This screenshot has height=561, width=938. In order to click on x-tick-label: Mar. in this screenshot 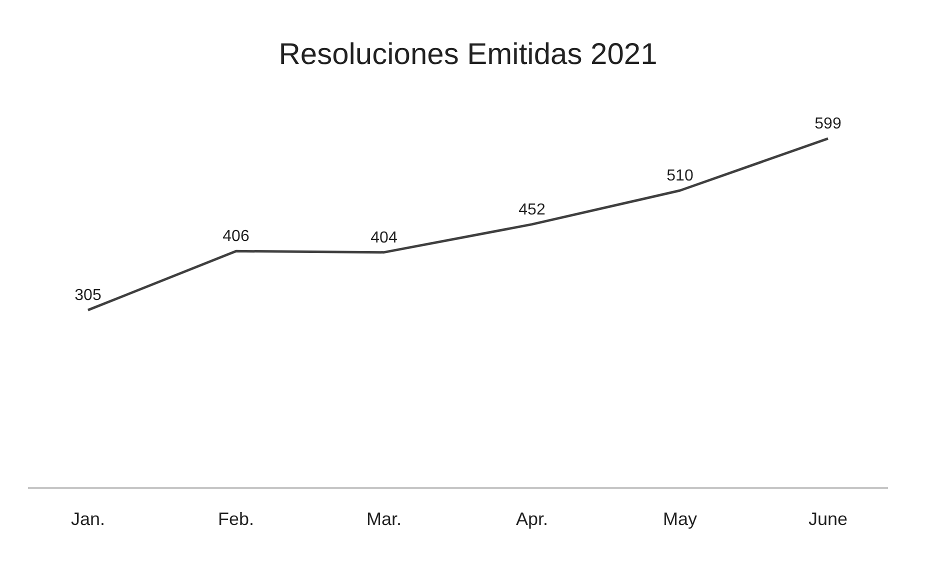, I will do `click(384, 518)`.